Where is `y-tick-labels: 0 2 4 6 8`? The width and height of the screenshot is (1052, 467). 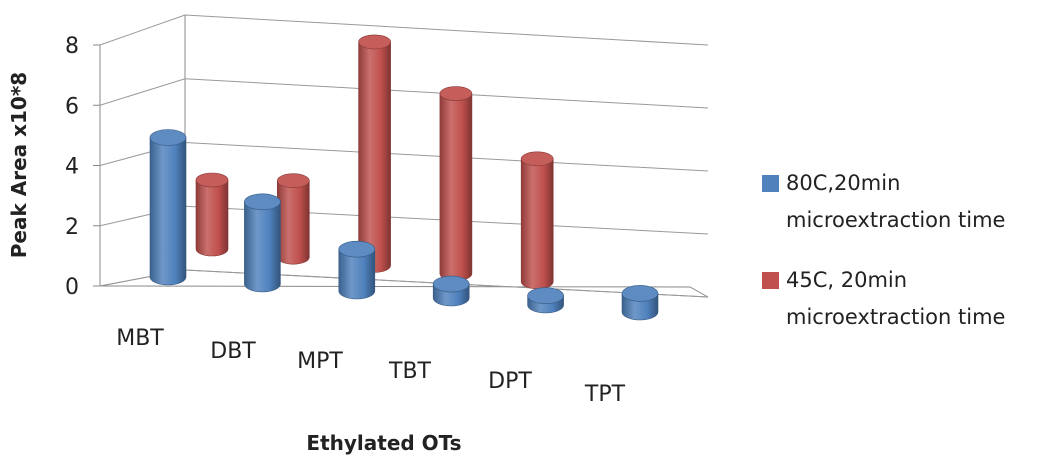 y-tick-labels: 0 2 4 6 8 is located at coordinates (72, 167).